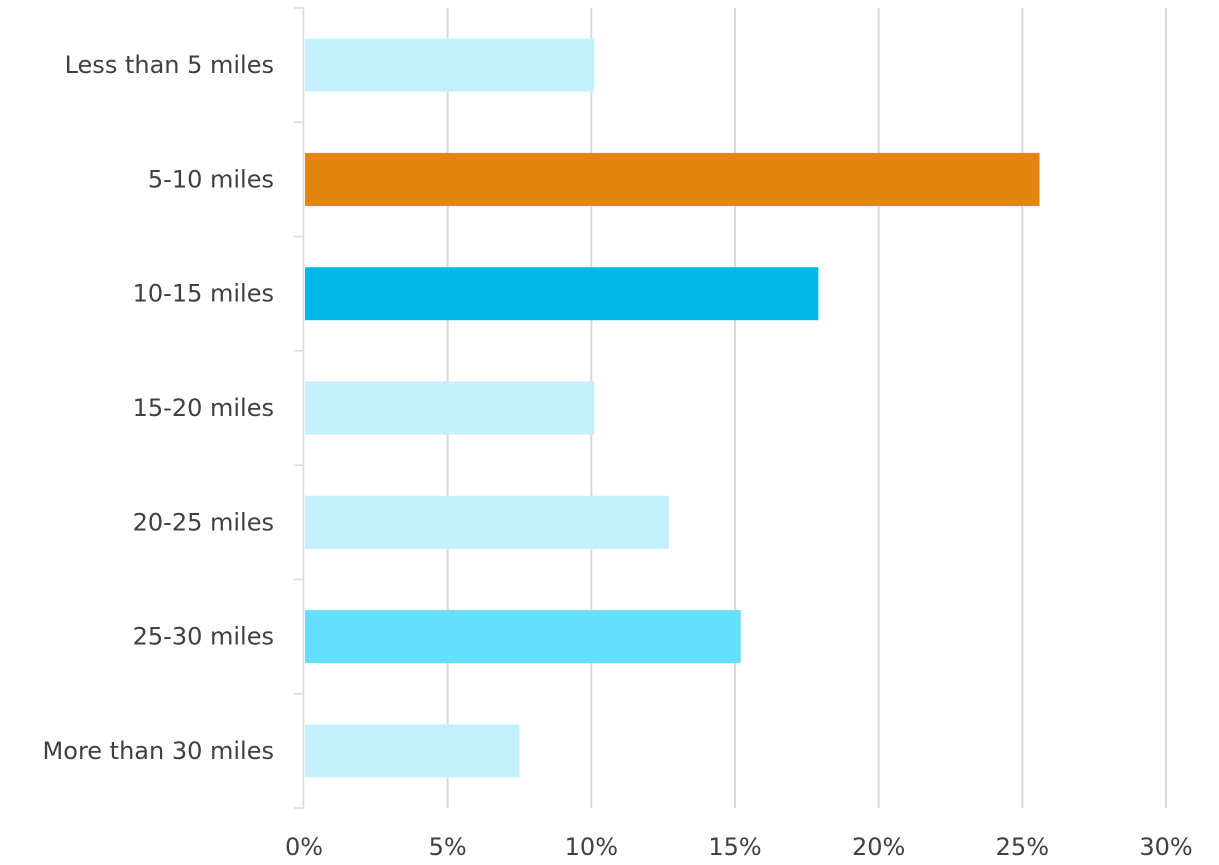 Image resolution: width=1219 pixels, height=865 pixels. What do you see at coordinates (304, 847) in the screenshot?
I see `x-tick-label: 0%` at bounding box center [304, 847].